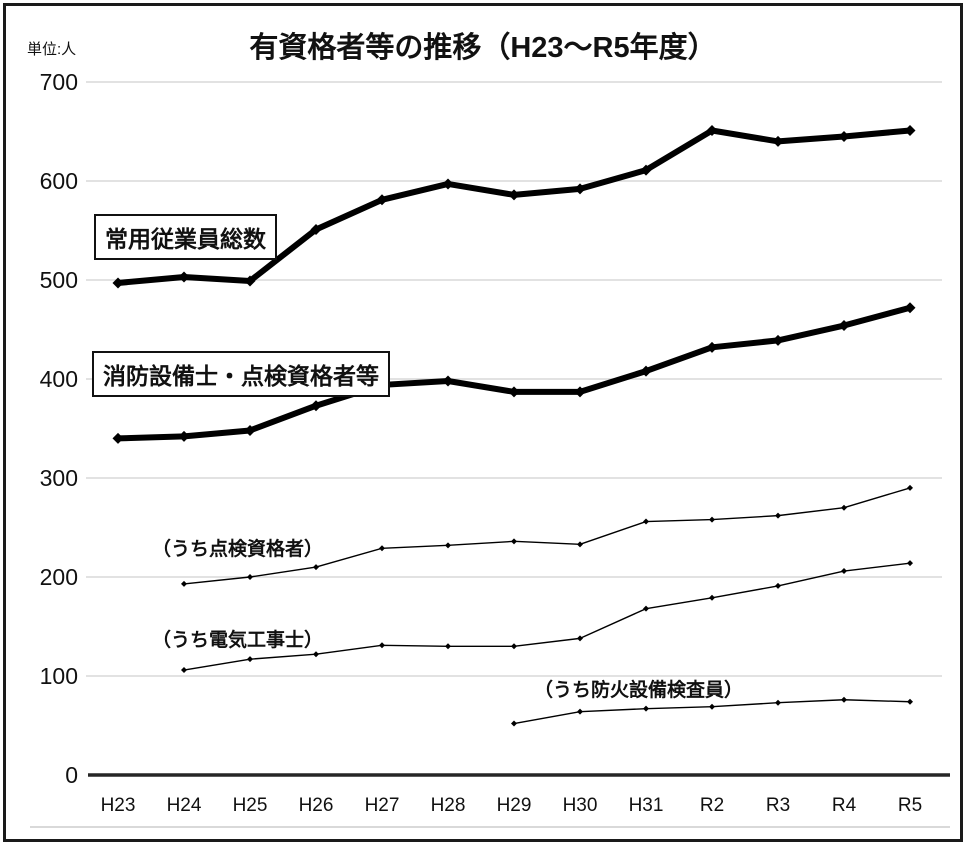 This screenshot has width=966, height=845. What do you see at coordinates (639, 690) in the screenshot?
I see `series-label-fire-protection-inspector: （うち防火設備検査員）` at bounding box center [639, 690].